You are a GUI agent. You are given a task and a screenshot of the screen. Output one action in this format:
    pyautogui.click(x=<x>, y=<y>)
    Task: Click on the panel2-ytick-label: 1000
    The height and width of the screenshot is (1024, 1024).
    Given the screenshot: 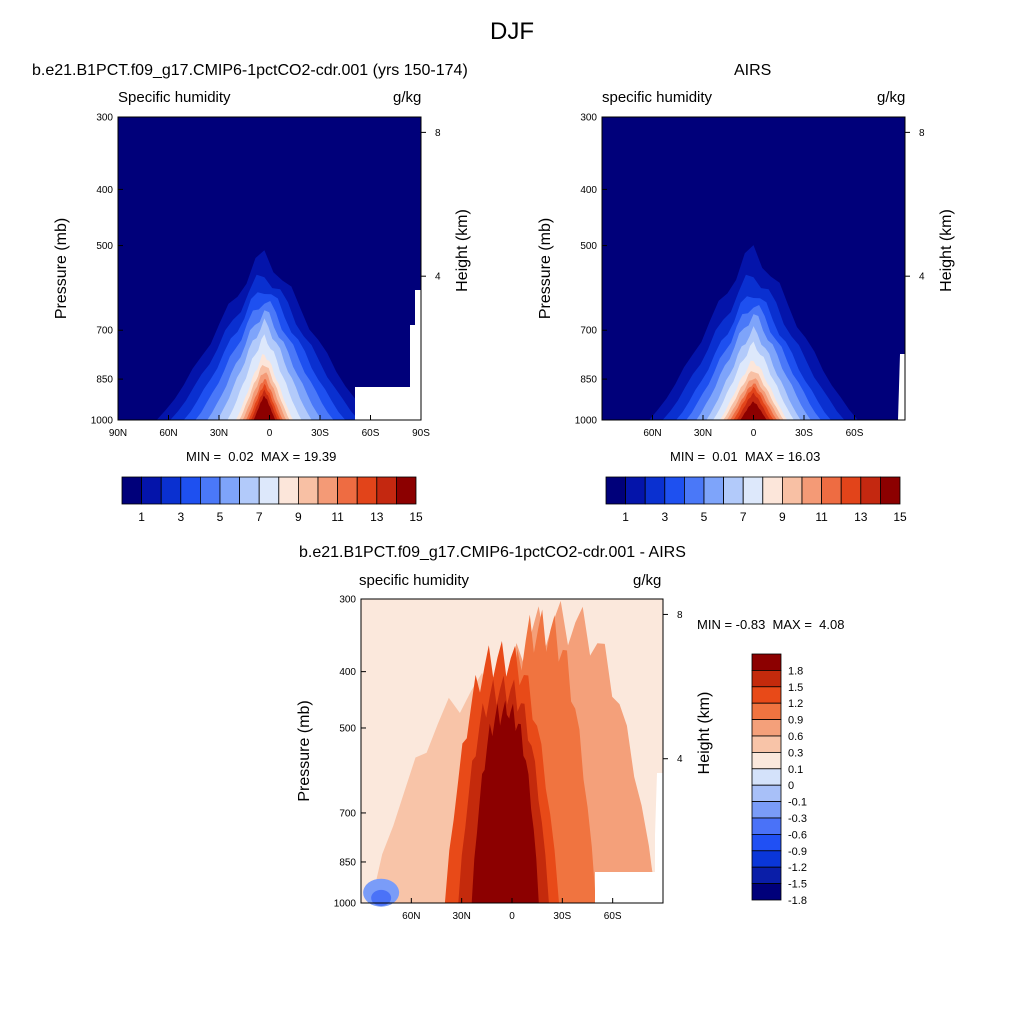 What is the action you would take?
    pyautogui.click(x=586, y=421)
    